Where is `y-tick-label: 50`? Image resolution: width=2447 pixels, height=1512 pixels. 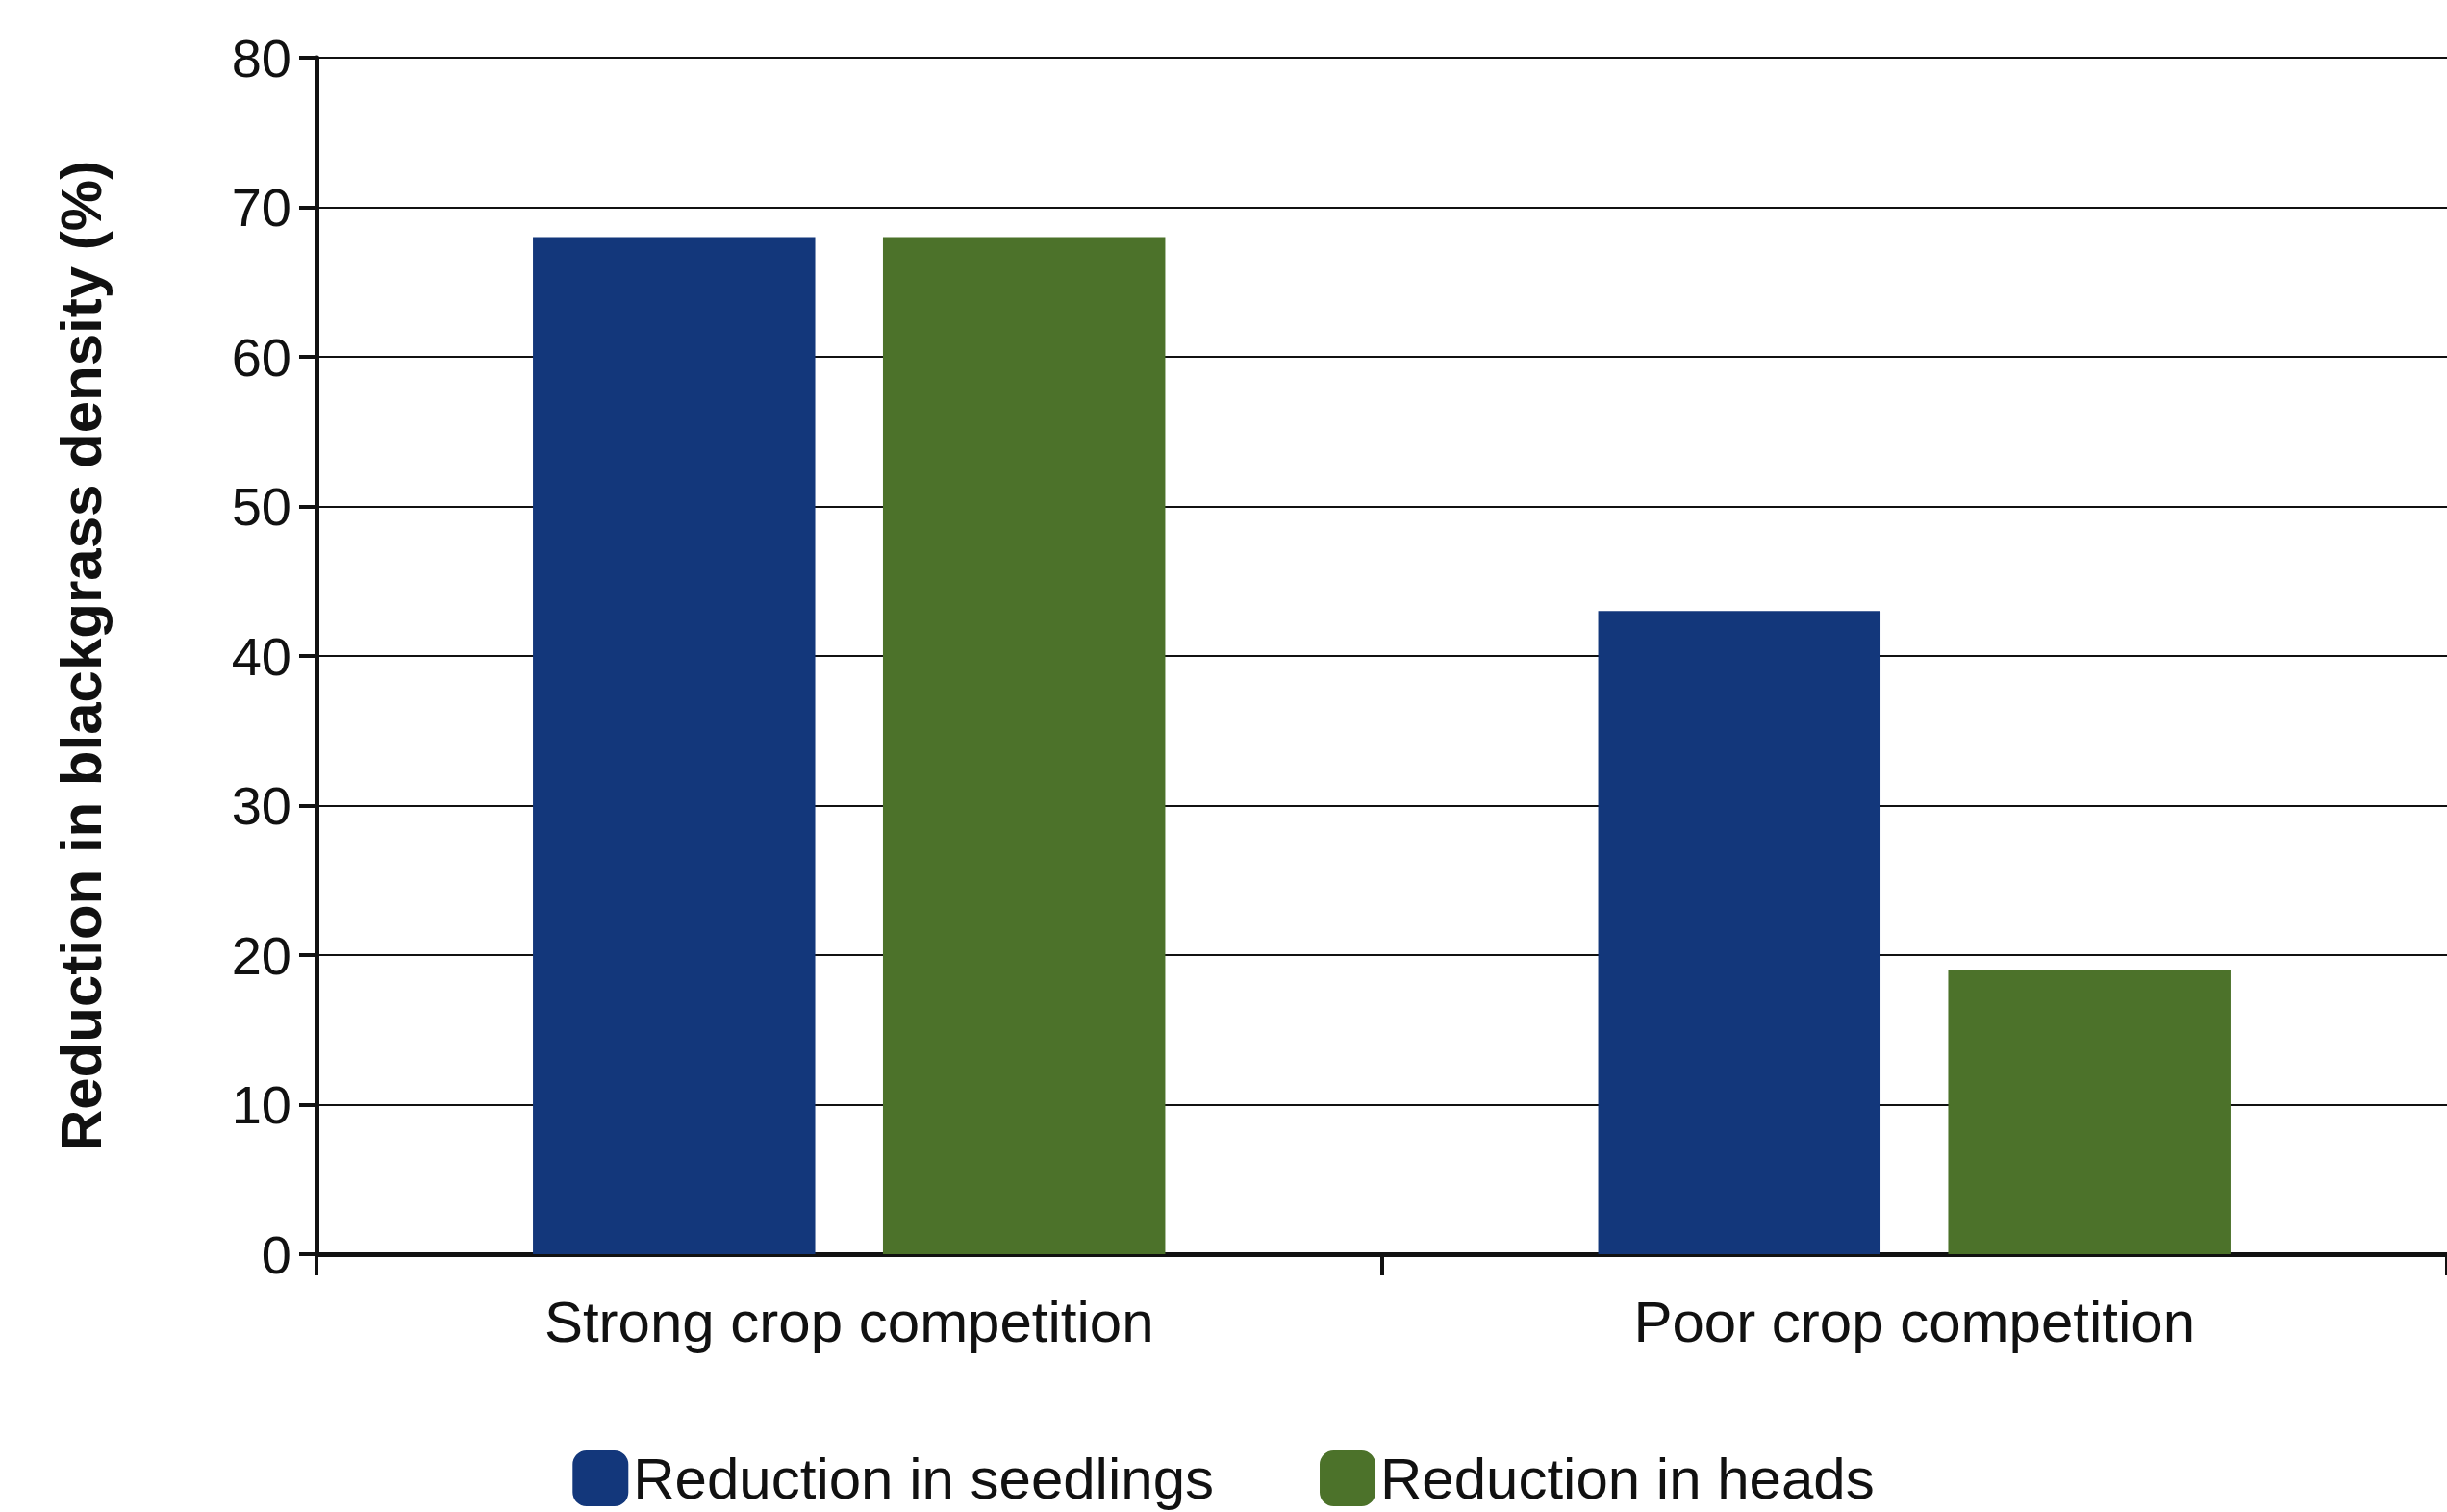 y-tick-label: 50 is located at coordinates (261, 507).